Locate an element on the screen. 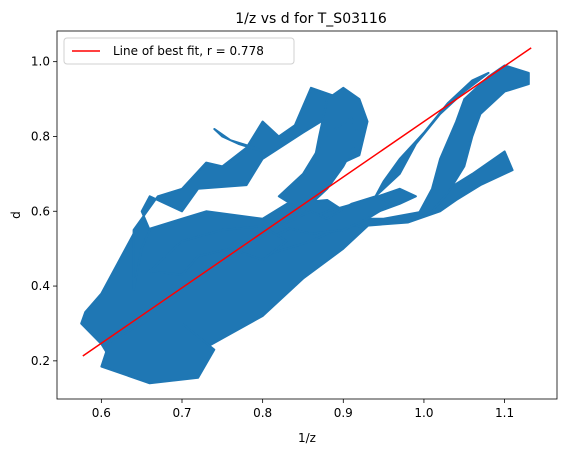 The image size is (567, 453). x-axis: 0.6 0.7 0.8 0.9 1.0 1.1 is located at coordinates (303, 409).